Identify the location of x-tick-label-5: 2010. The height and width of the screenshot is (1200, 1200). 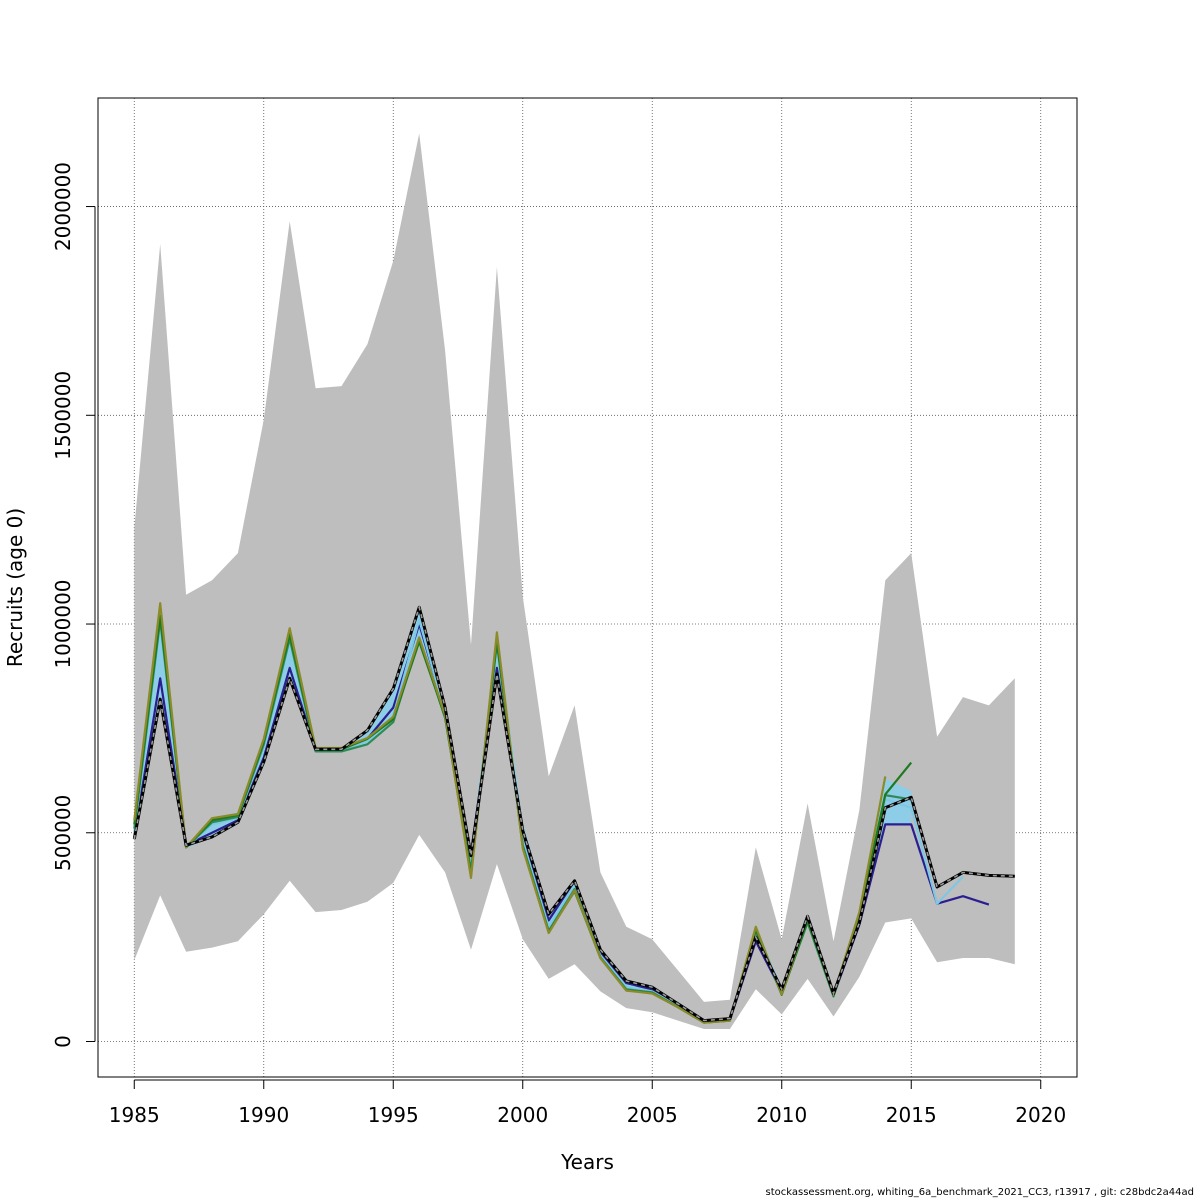
(781, 1115).